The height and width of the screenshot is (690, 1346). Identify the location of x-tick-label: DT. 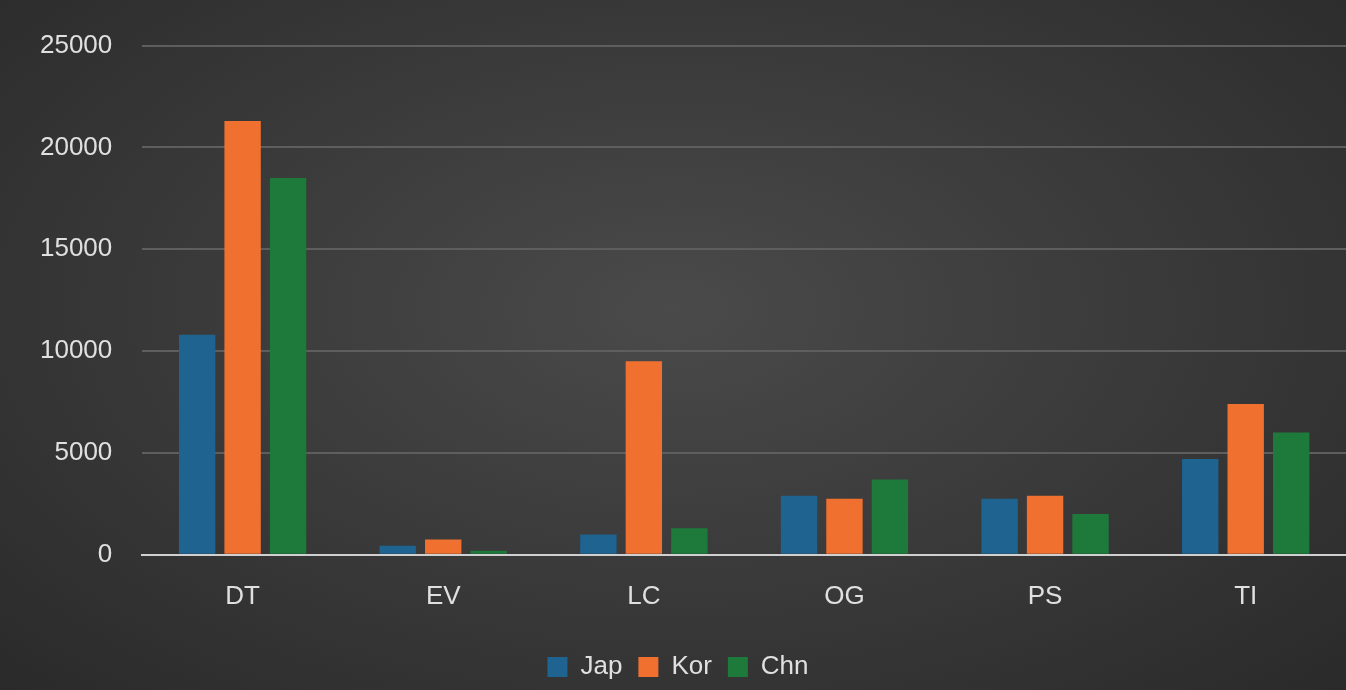
(243, 594).